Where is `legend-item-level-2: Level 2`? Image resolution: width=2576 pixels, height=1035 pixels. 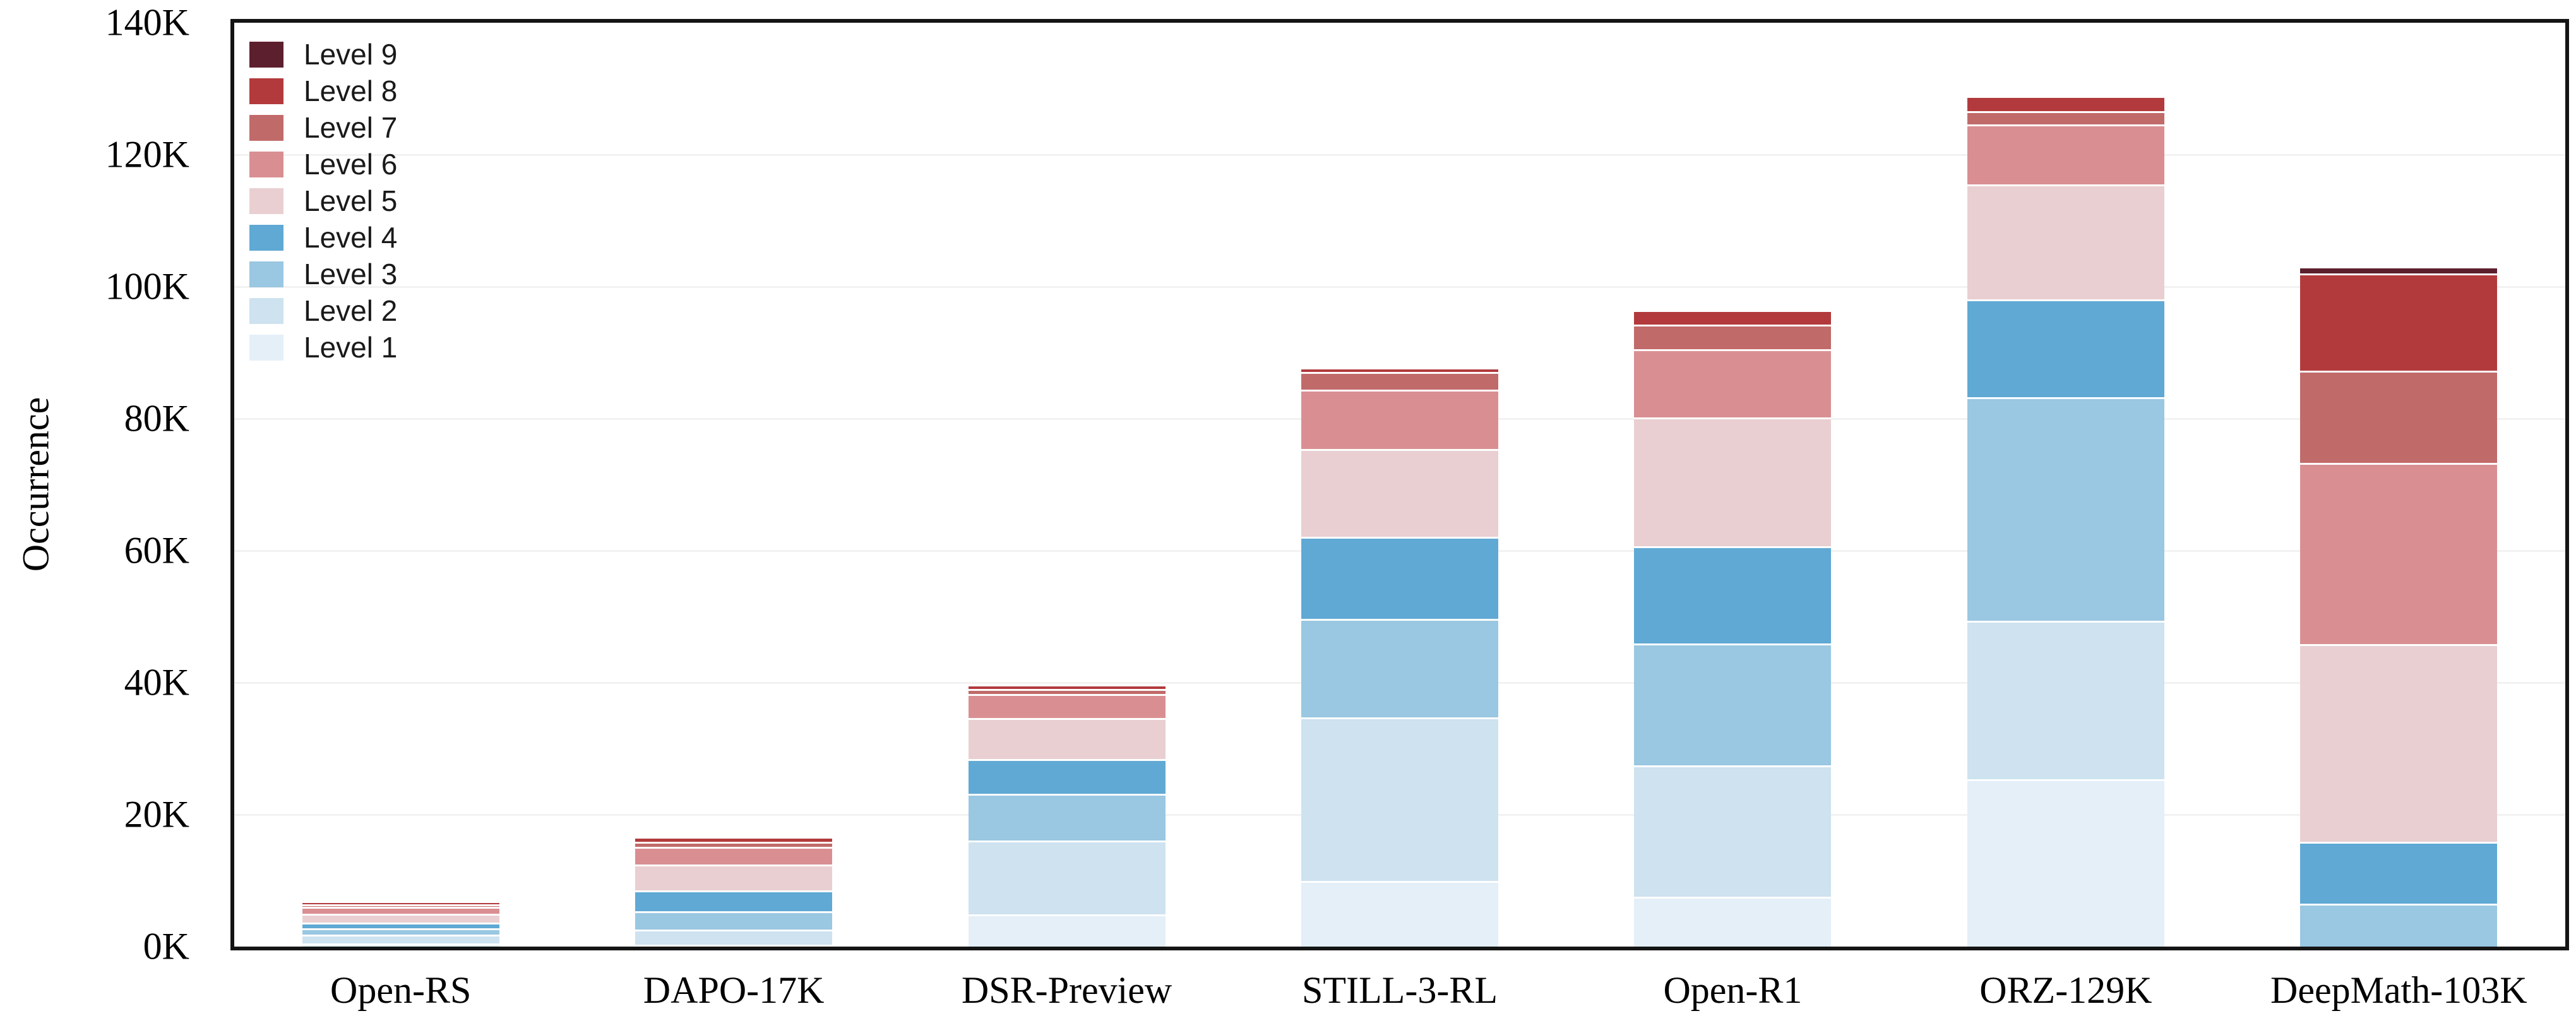 legend-item-level-2: Level 2 is located at coordinates (323, 310).